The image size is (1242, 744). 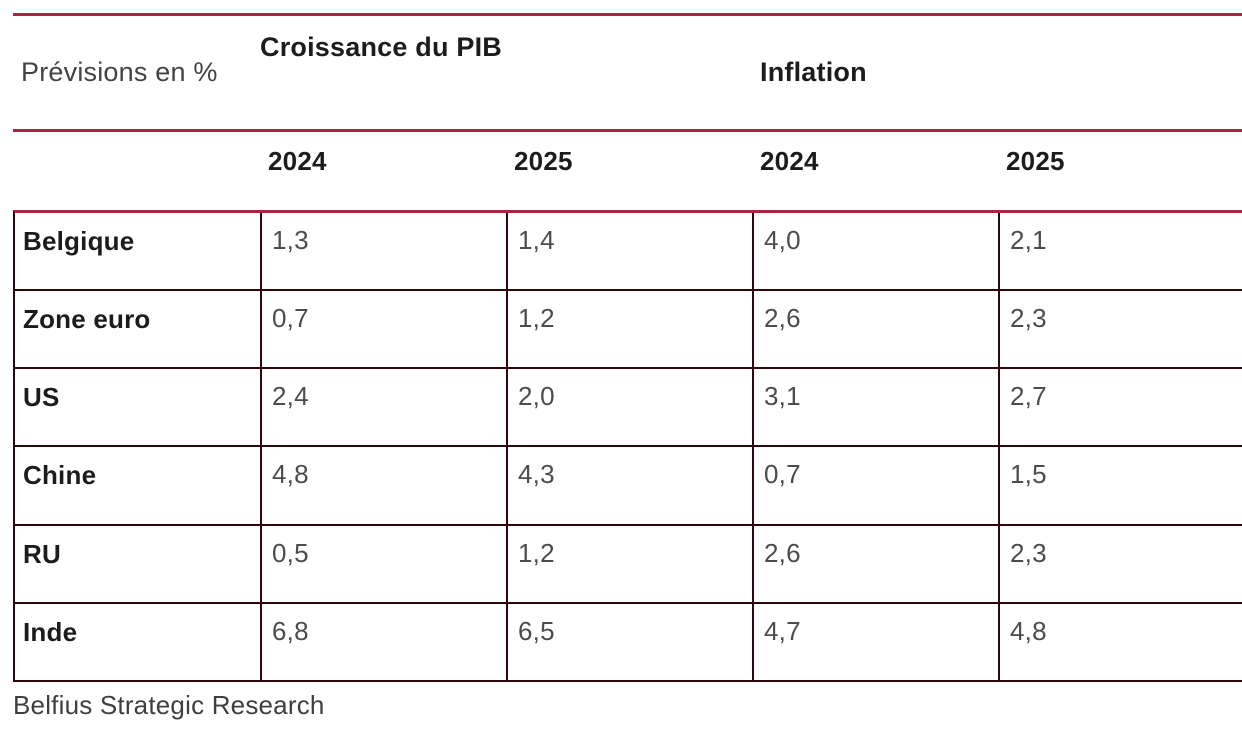 I want to click on table-row: Belgique 1,3 1,4 4,0 2,1, so click(x=628, y=252).